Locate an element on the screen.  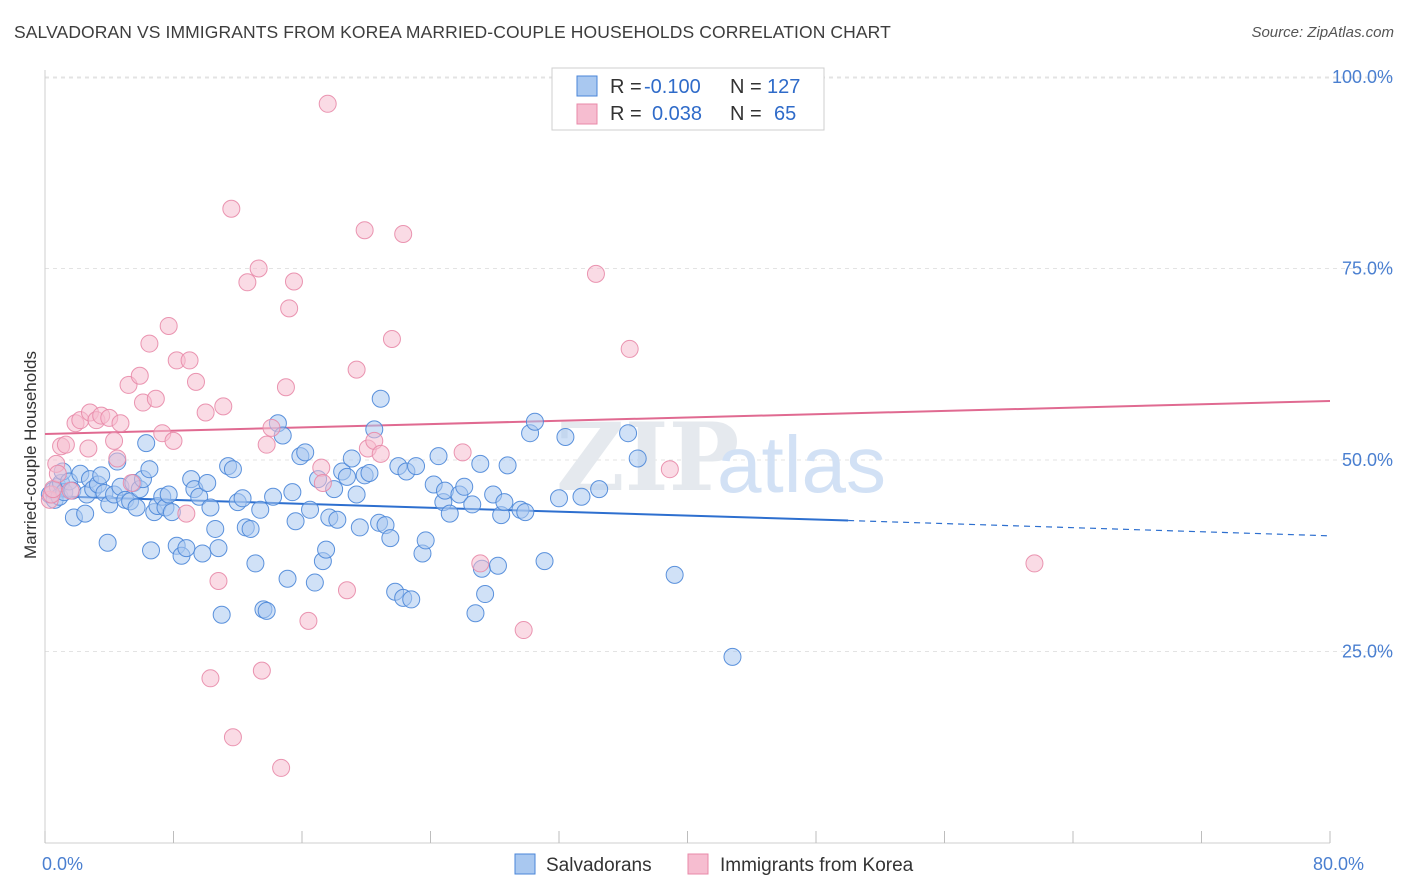
y-tick-label-25: 25.0% is located at coordinates (1367, 652).